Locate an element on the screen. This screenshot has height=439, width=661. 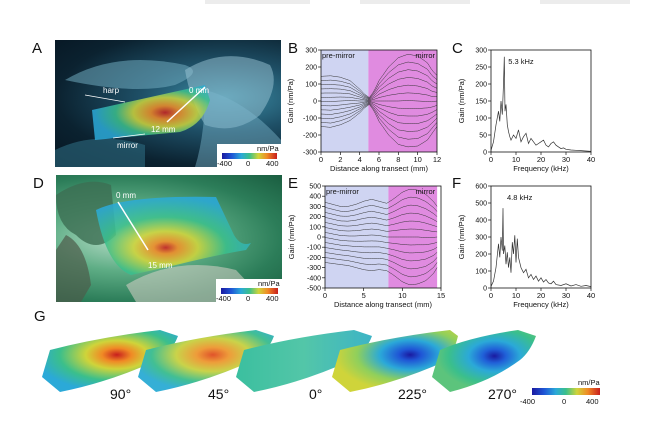
x-tick-label: 10 is located at coordinates (402, 295).